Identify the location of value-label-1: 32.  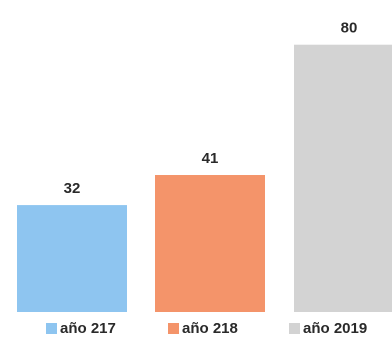
(72, 188).